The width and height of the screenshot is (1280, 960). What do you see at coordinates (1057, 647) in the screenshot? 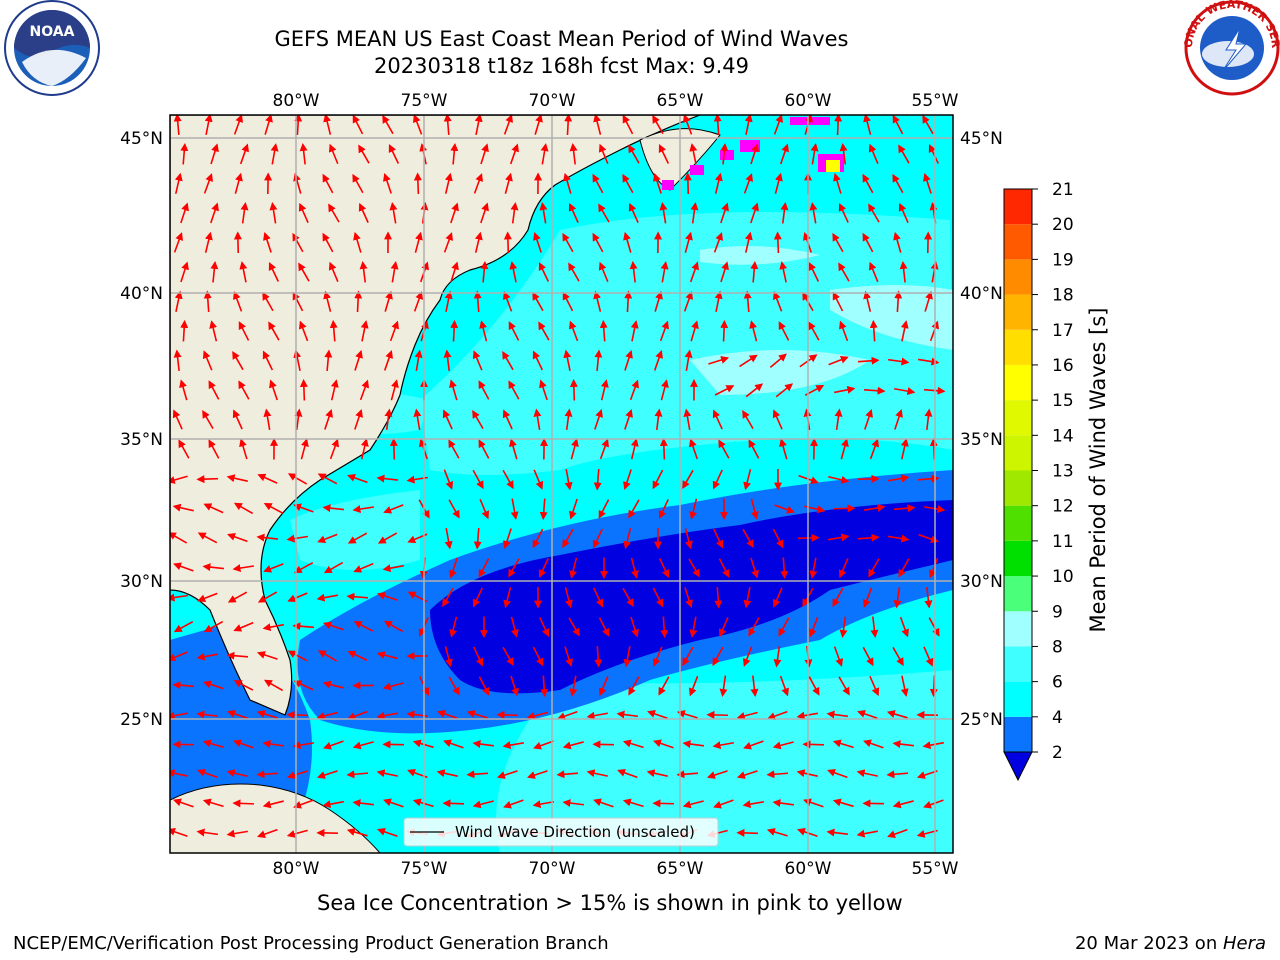
I see `colorbar-tick-label: 8` at bounding box center [1057, 647].